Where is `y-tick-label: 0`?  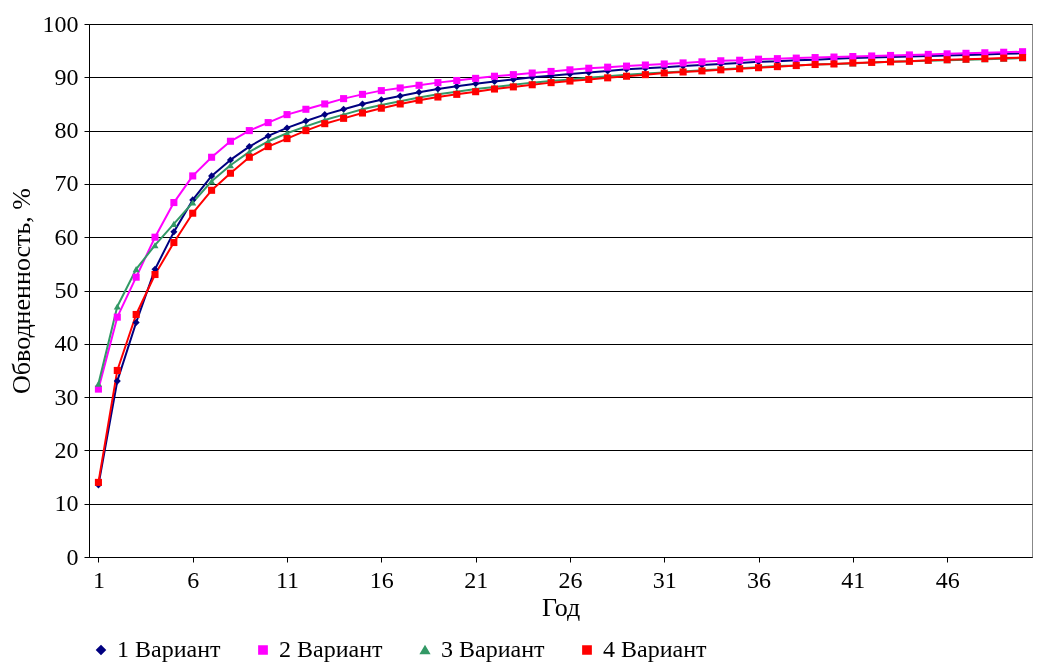
y-tick-label: 0 is located at coordinates (72, 556).